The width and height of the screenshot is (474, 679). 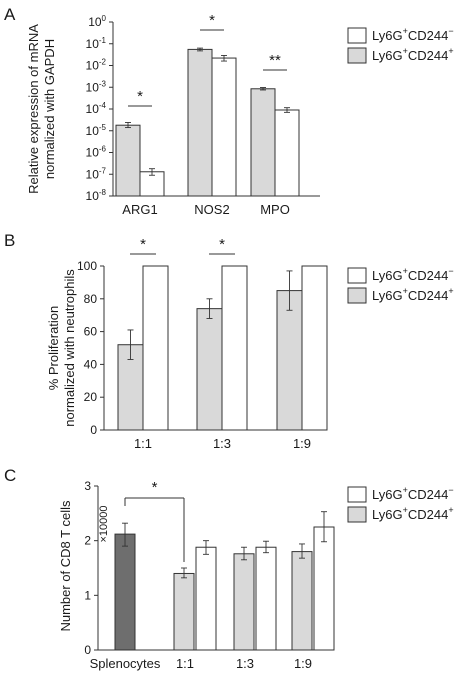 What do you see at coordinates (245, 663) in the screenshot?
I see `panel-c-x-tick-label: 1:3` at bounding box center [245, 663].